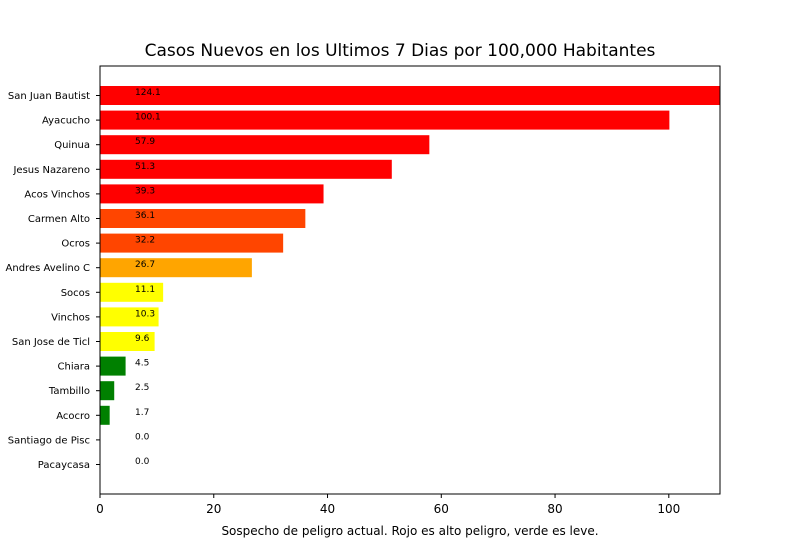 This screenshot has height=556, width=800. I want to click on y-tick-label: Acocro, so click(73, 416).